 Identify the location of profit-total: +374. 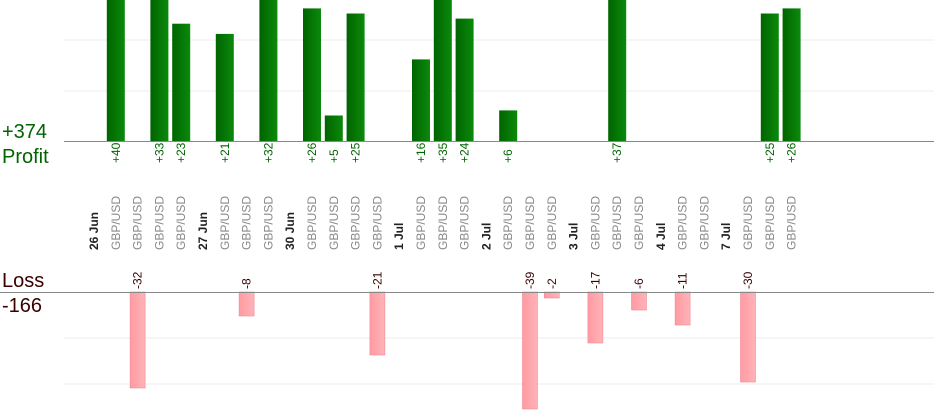
(24, 132).